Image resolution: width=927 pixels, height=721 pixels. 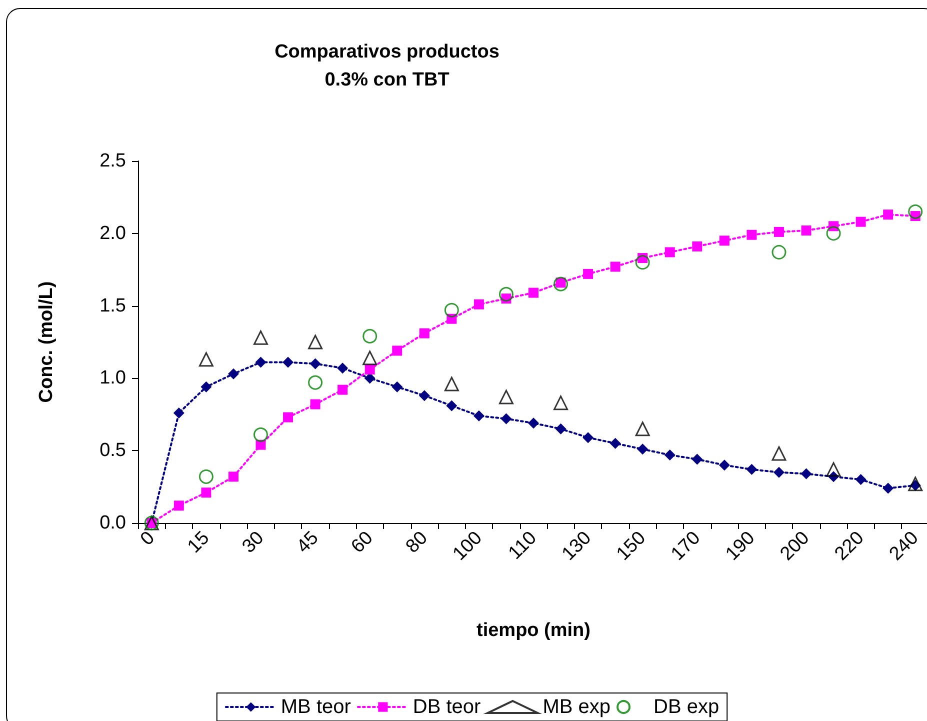 What do you see at coordinates (631, 546) in the screenshot?
I see `x-tick-label: 150` at bounding box center [631, 546].